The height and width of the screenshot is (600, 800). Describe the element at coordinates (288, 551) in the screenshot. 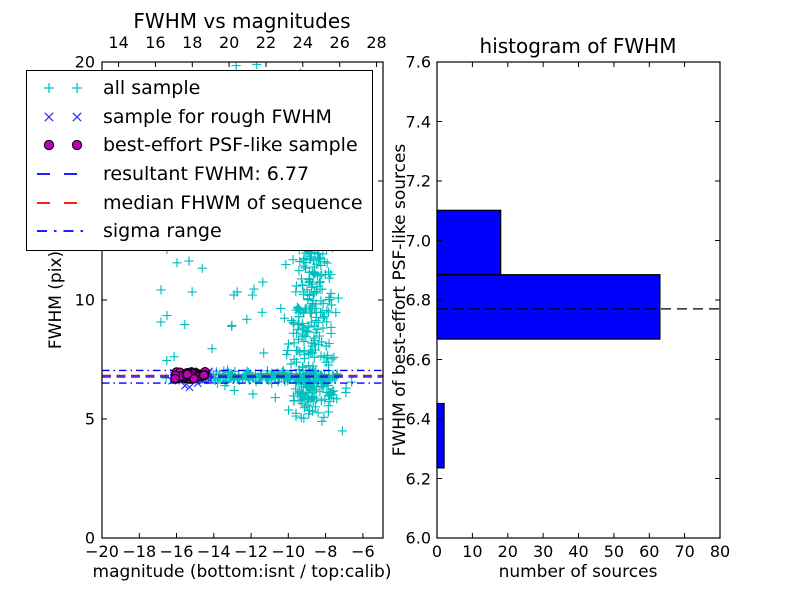

I see `x-tick-label: −10` at that location.